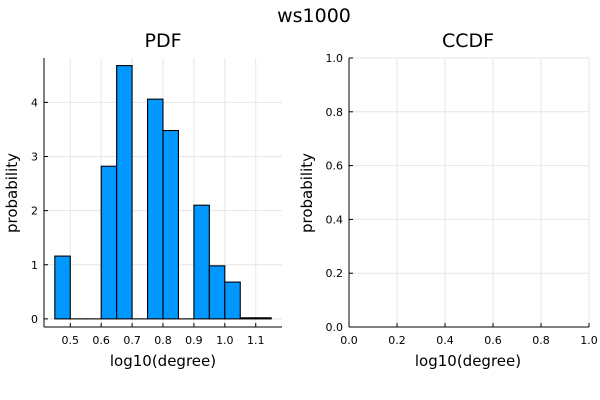 The height and width of the screenshot is (400, 600). I want to click on ccdf-title: CCDF, so click(468, 41).